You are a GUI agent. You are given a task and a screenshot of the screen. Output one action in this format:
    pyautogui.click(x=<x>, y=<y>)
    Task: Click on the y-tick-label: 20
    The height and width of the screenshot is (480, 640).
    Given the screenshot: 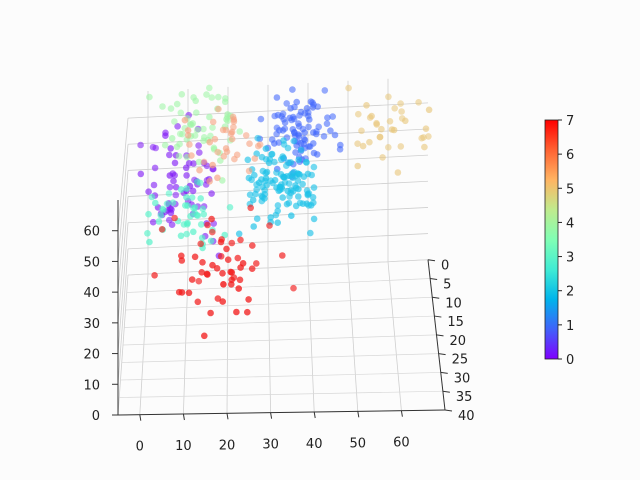 What is the action you would take?
    pyautogui.click(x=458, y=341)
    